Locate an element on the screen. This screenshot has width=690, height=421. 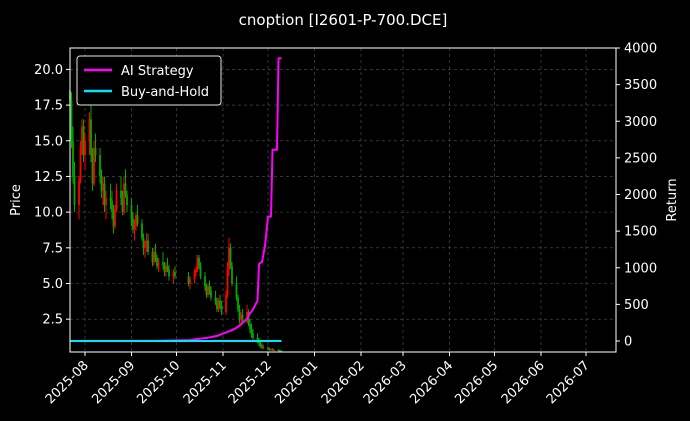
y-left-tick-label: 12.5 is located at coordinates (48, 177).